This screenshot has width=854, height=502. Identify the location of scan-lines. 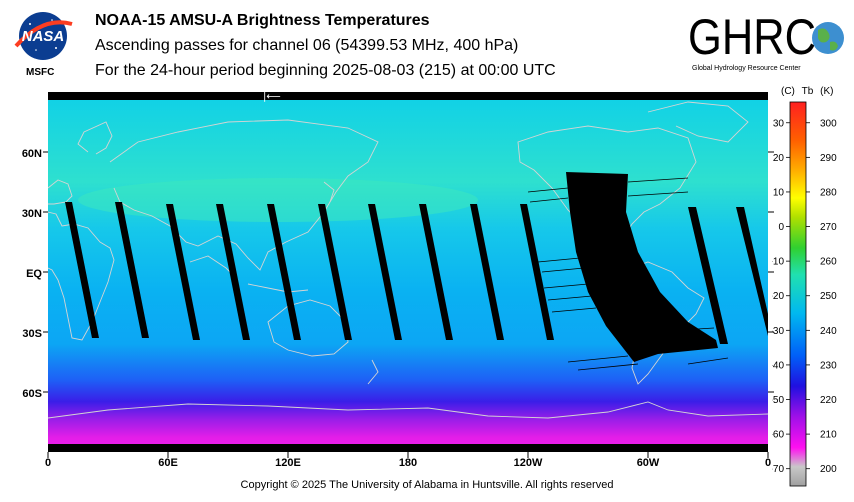
(628, 274).